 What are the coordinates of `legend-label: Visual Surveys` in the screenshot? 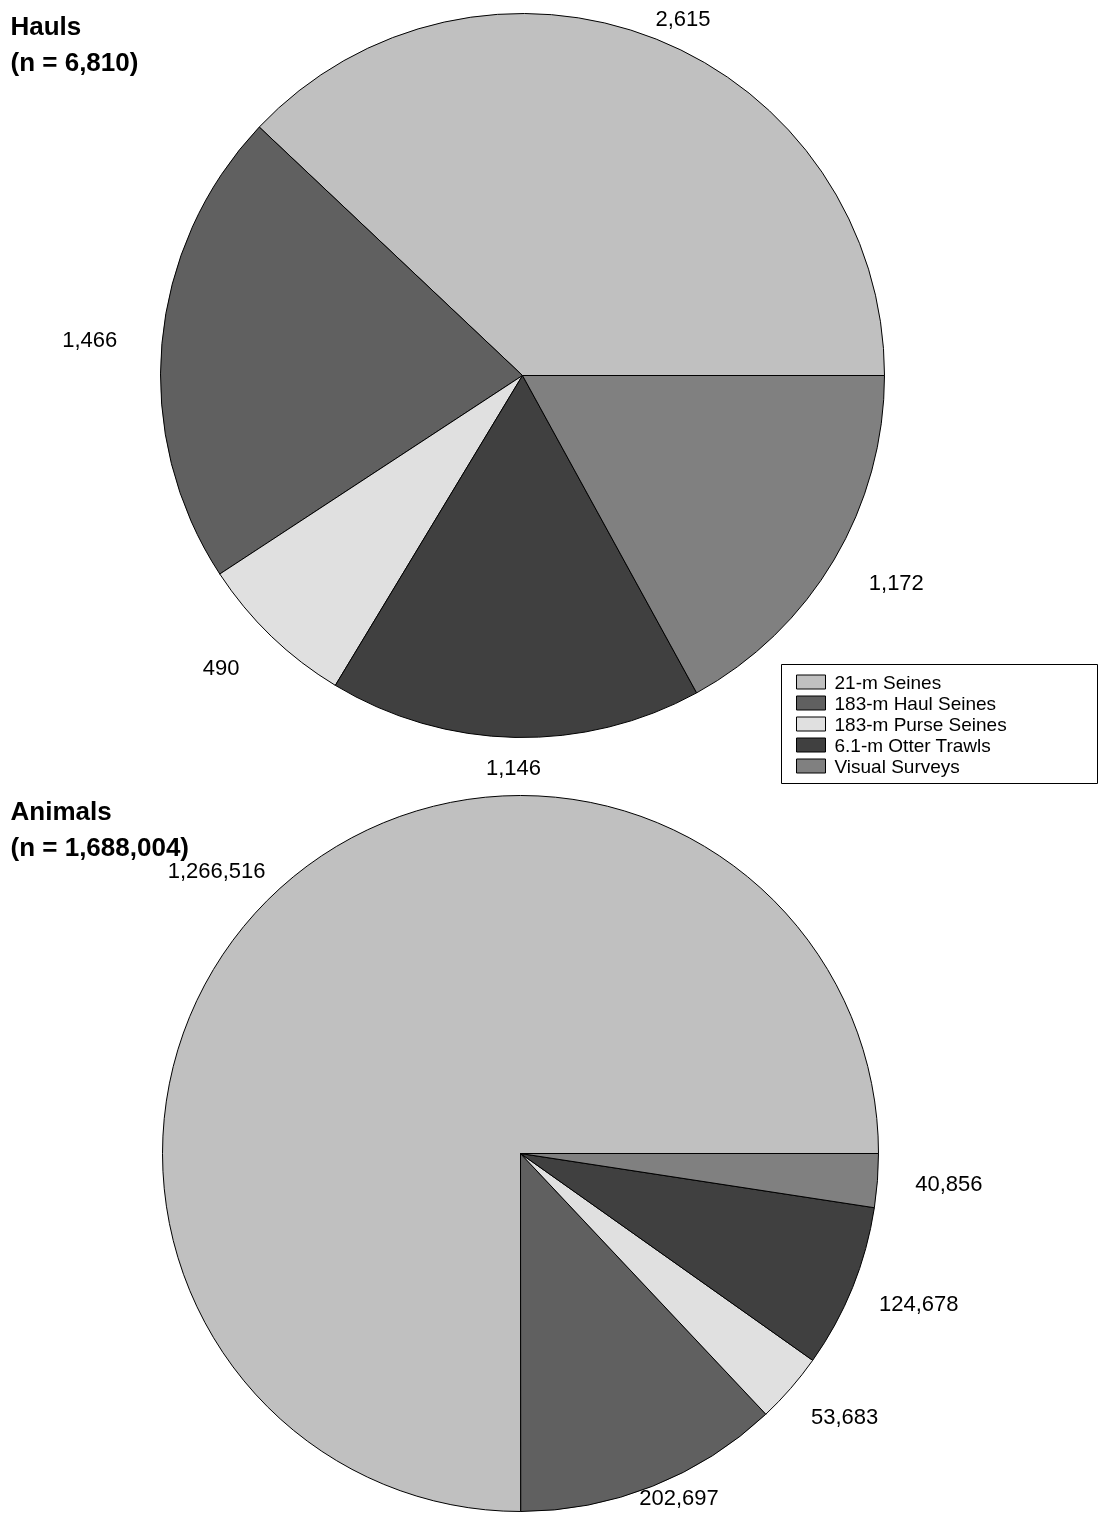 It's located at (897, 766).